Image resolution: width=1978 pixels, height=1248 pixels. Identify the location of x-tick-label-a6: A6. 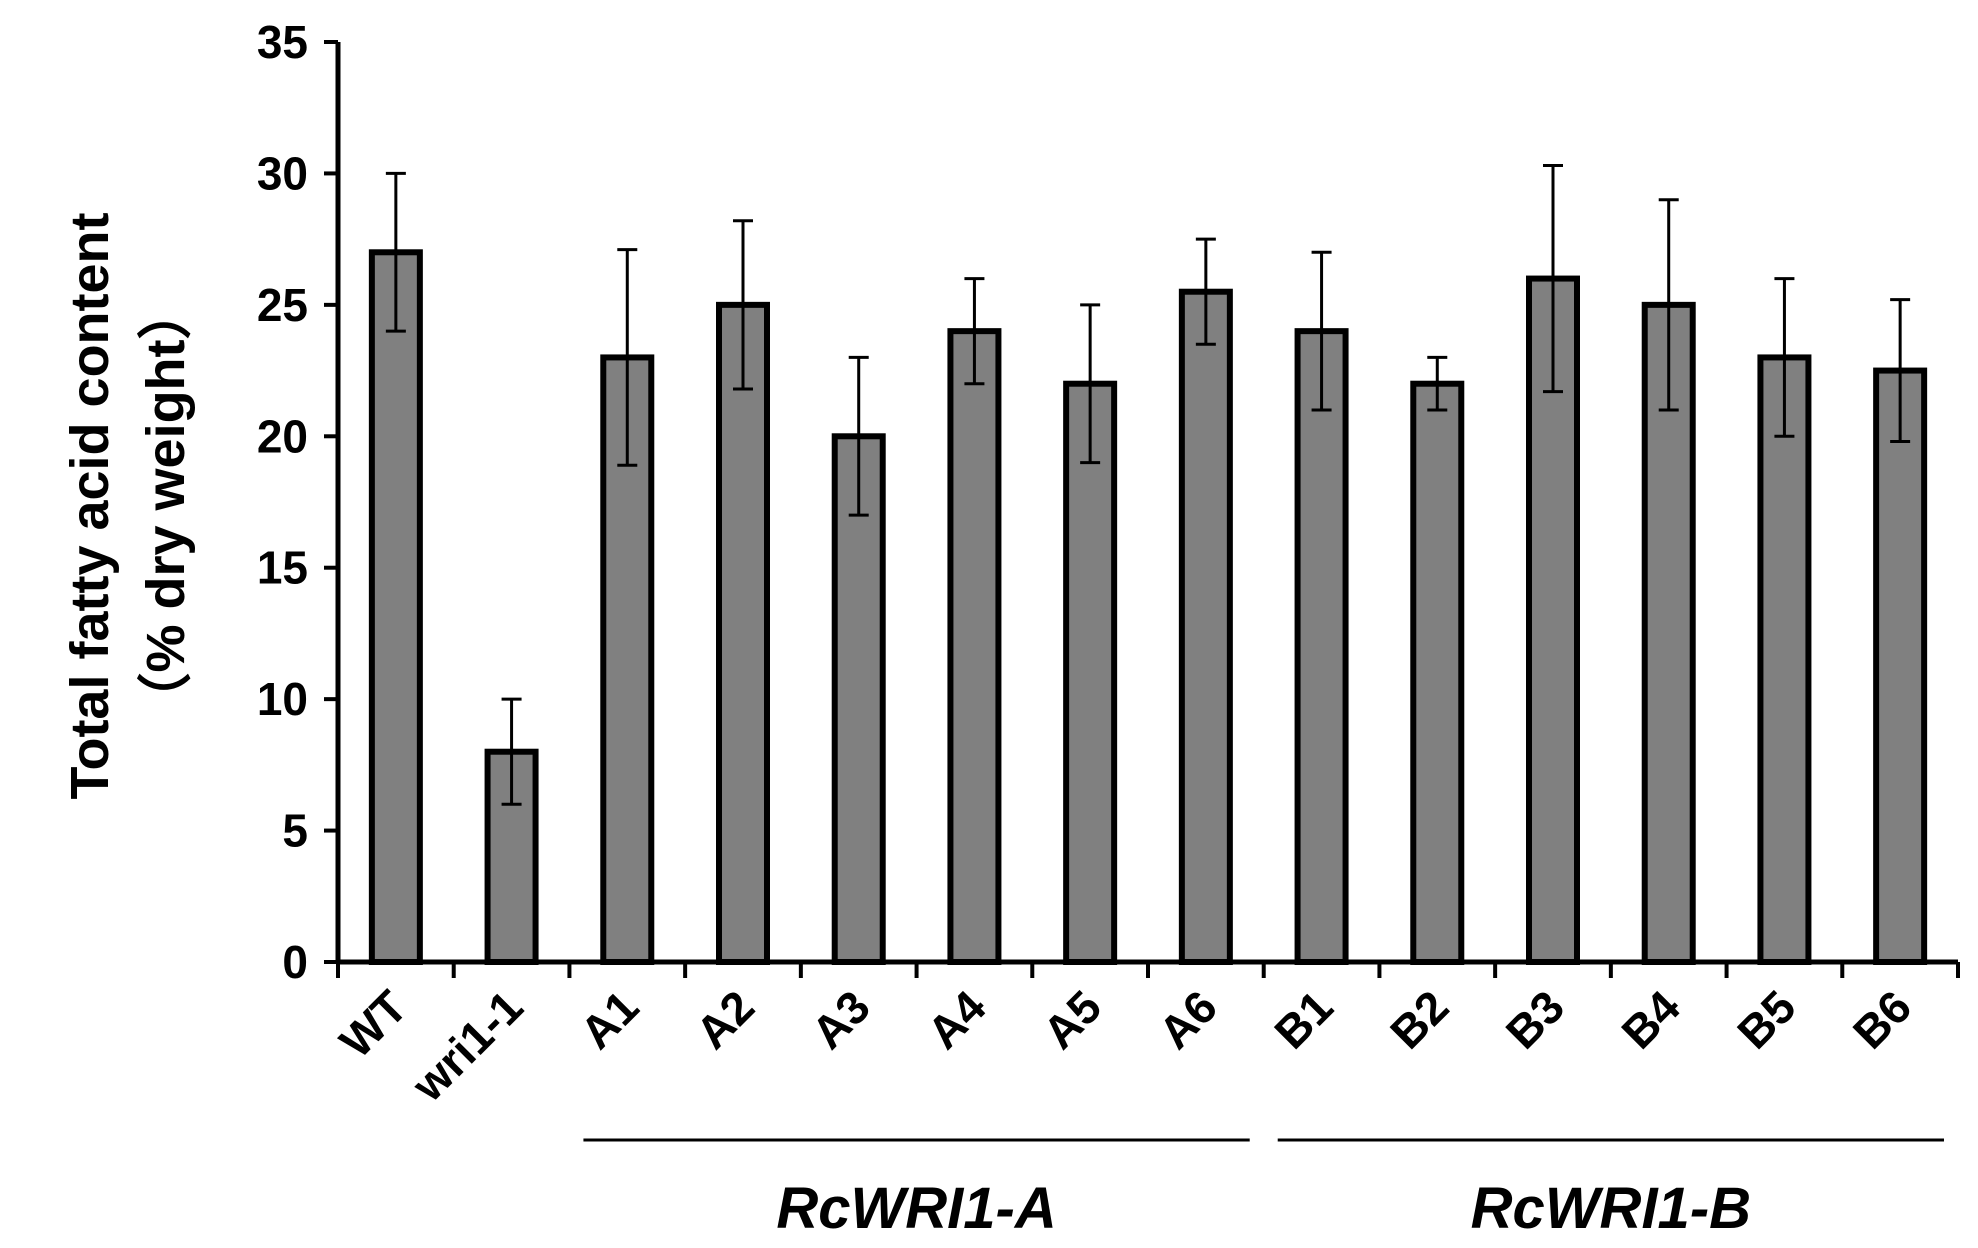
(1188, 1019).